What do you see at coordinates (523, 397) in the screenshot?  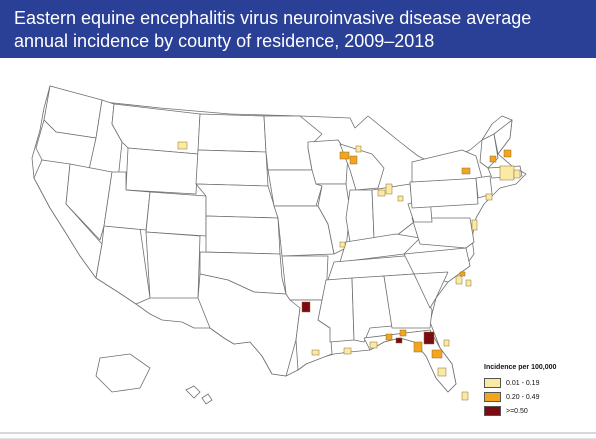 I see `legend-label-medium: 0.20 - 0.49` at bounding box center [523, 397].